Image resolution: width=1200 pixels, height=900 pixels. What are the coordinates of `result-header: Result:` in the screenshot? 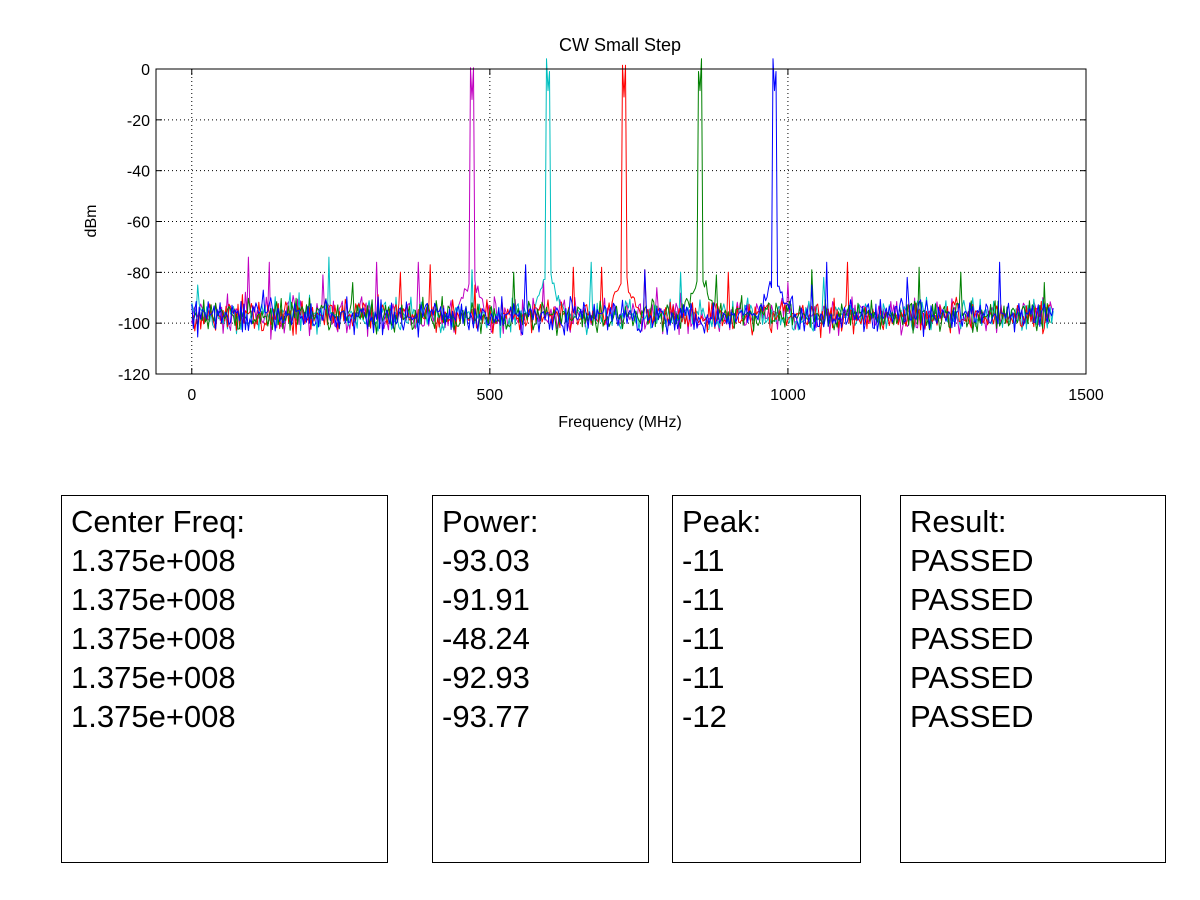 It's located at (958, 521).